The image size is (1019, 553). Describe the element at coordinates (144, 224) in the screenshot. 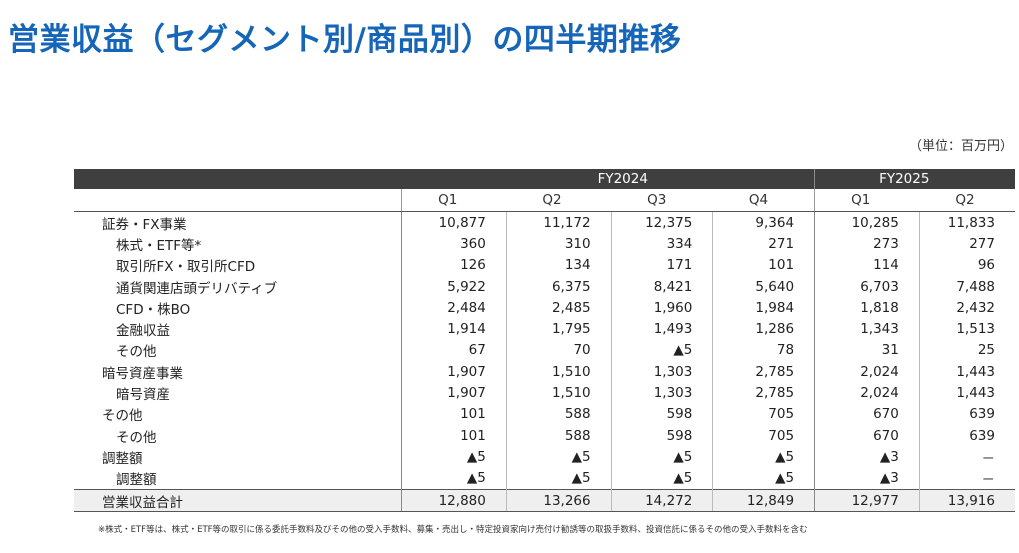

I see `row-label: 証券・FX事業` at that location.